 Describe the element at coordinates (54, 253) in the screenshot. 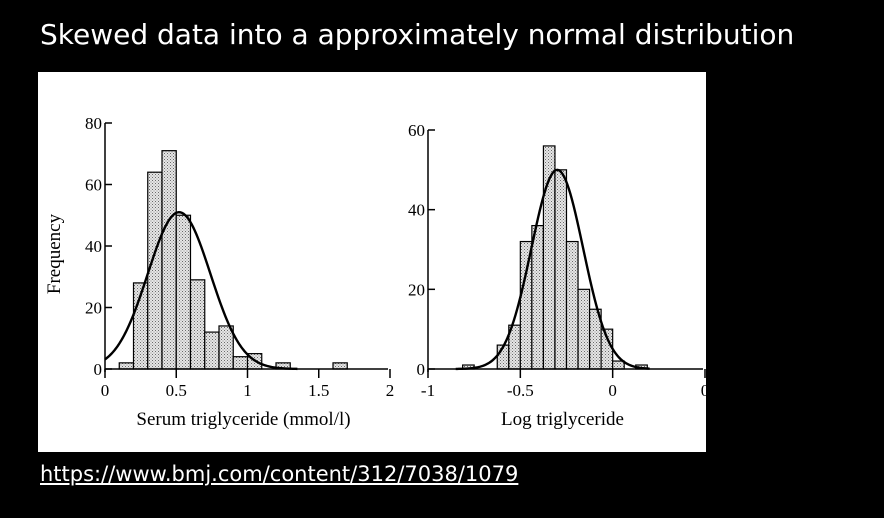

I see `y-axis-label: Frequency` at that location.